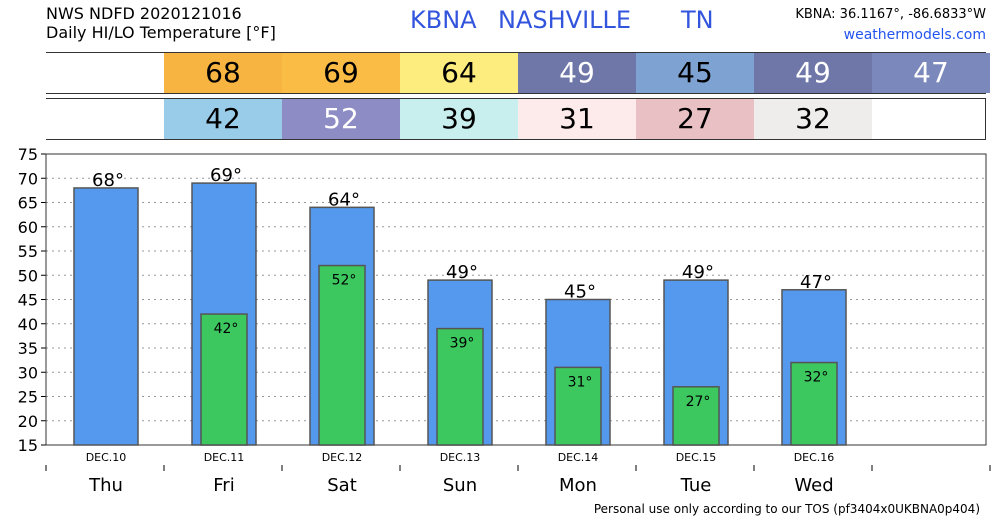 This screenshot has height=520, width=1000. What do you see at coordinates (226, 329) in the screenshot?
I see `lo-bar-label: 42°` at bounding box center [226, 329].